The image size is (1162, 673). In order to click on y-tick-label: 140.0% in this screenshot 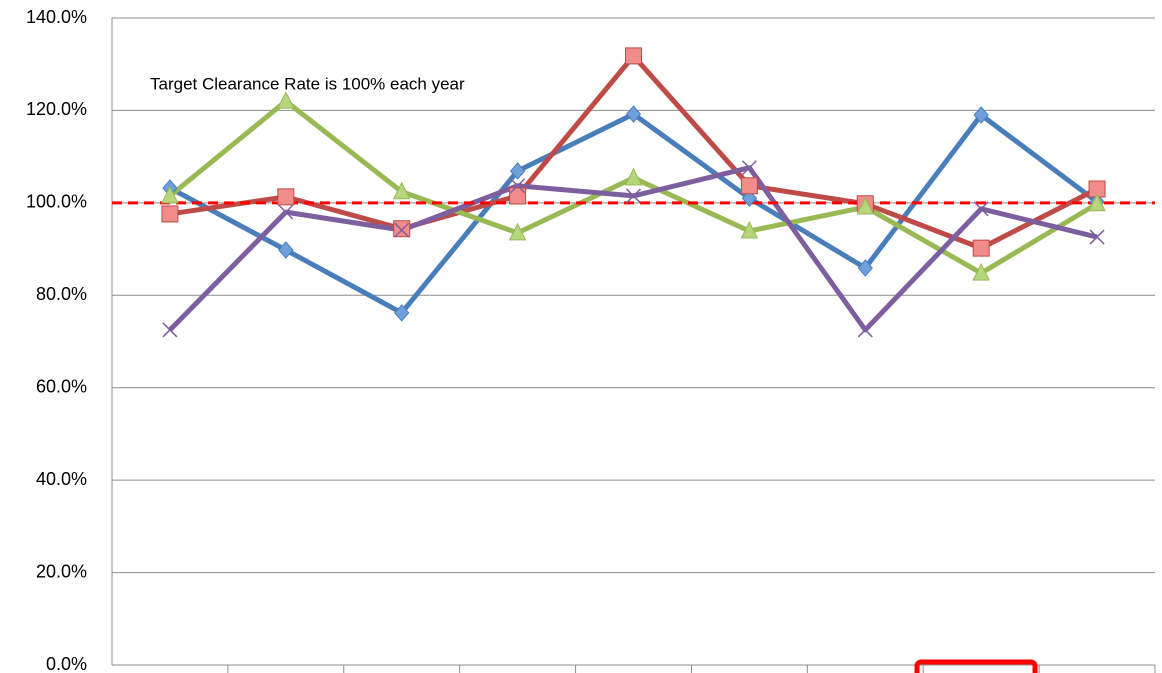, I will do `click(56, 17)`.